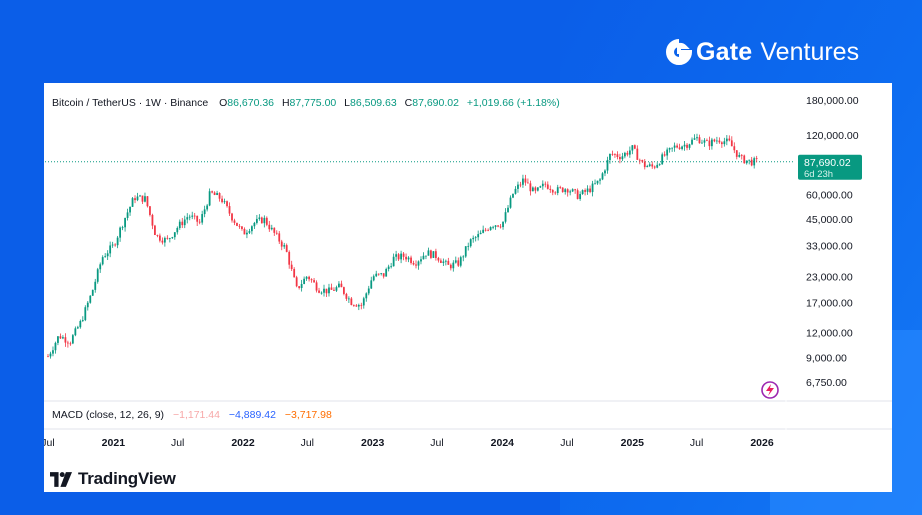 Image resolution: width=922 pixels, height=515 pixels. What do you see at coordinates (770, 390) in the screenshot?
I see `alert-bolt-icon` at bounding box center [770, 390].